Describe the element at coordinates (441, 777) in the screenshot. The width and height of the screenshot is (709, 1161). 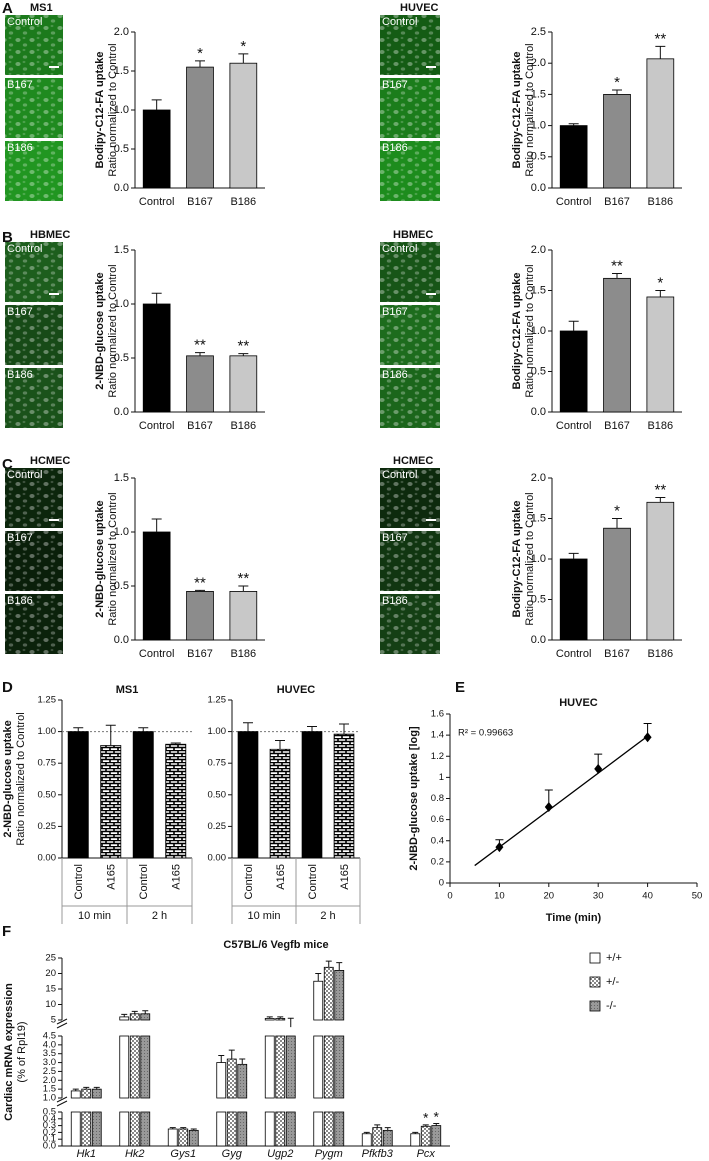
I see `y-tick-label: 1` at that location.